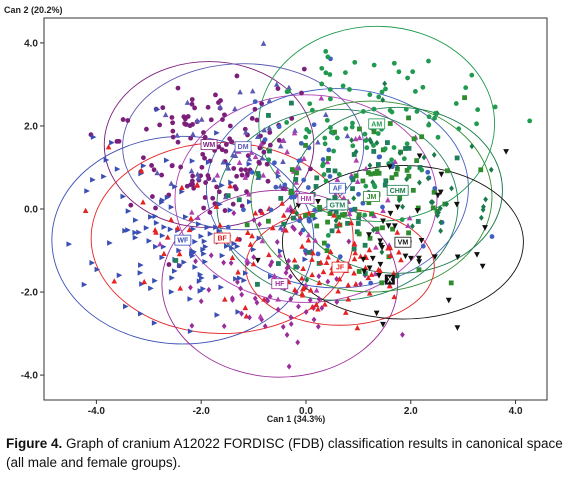  Describe the element at coordinates (280, 284) in the screenshot. I see `svg-text: HF` at that location.